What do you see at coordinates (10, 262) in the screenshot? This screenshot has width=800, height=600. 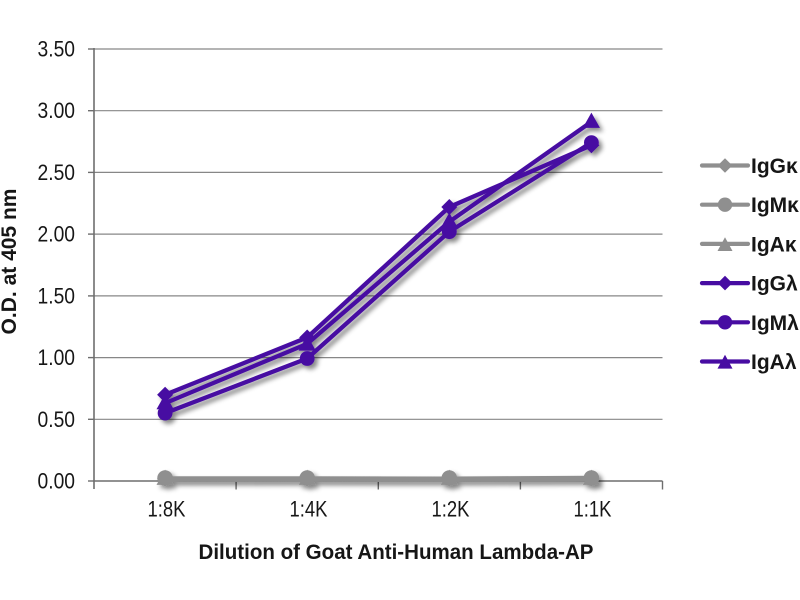 I see `svg-text: O.D. at 405 nm` at bounding box center [10, 262].